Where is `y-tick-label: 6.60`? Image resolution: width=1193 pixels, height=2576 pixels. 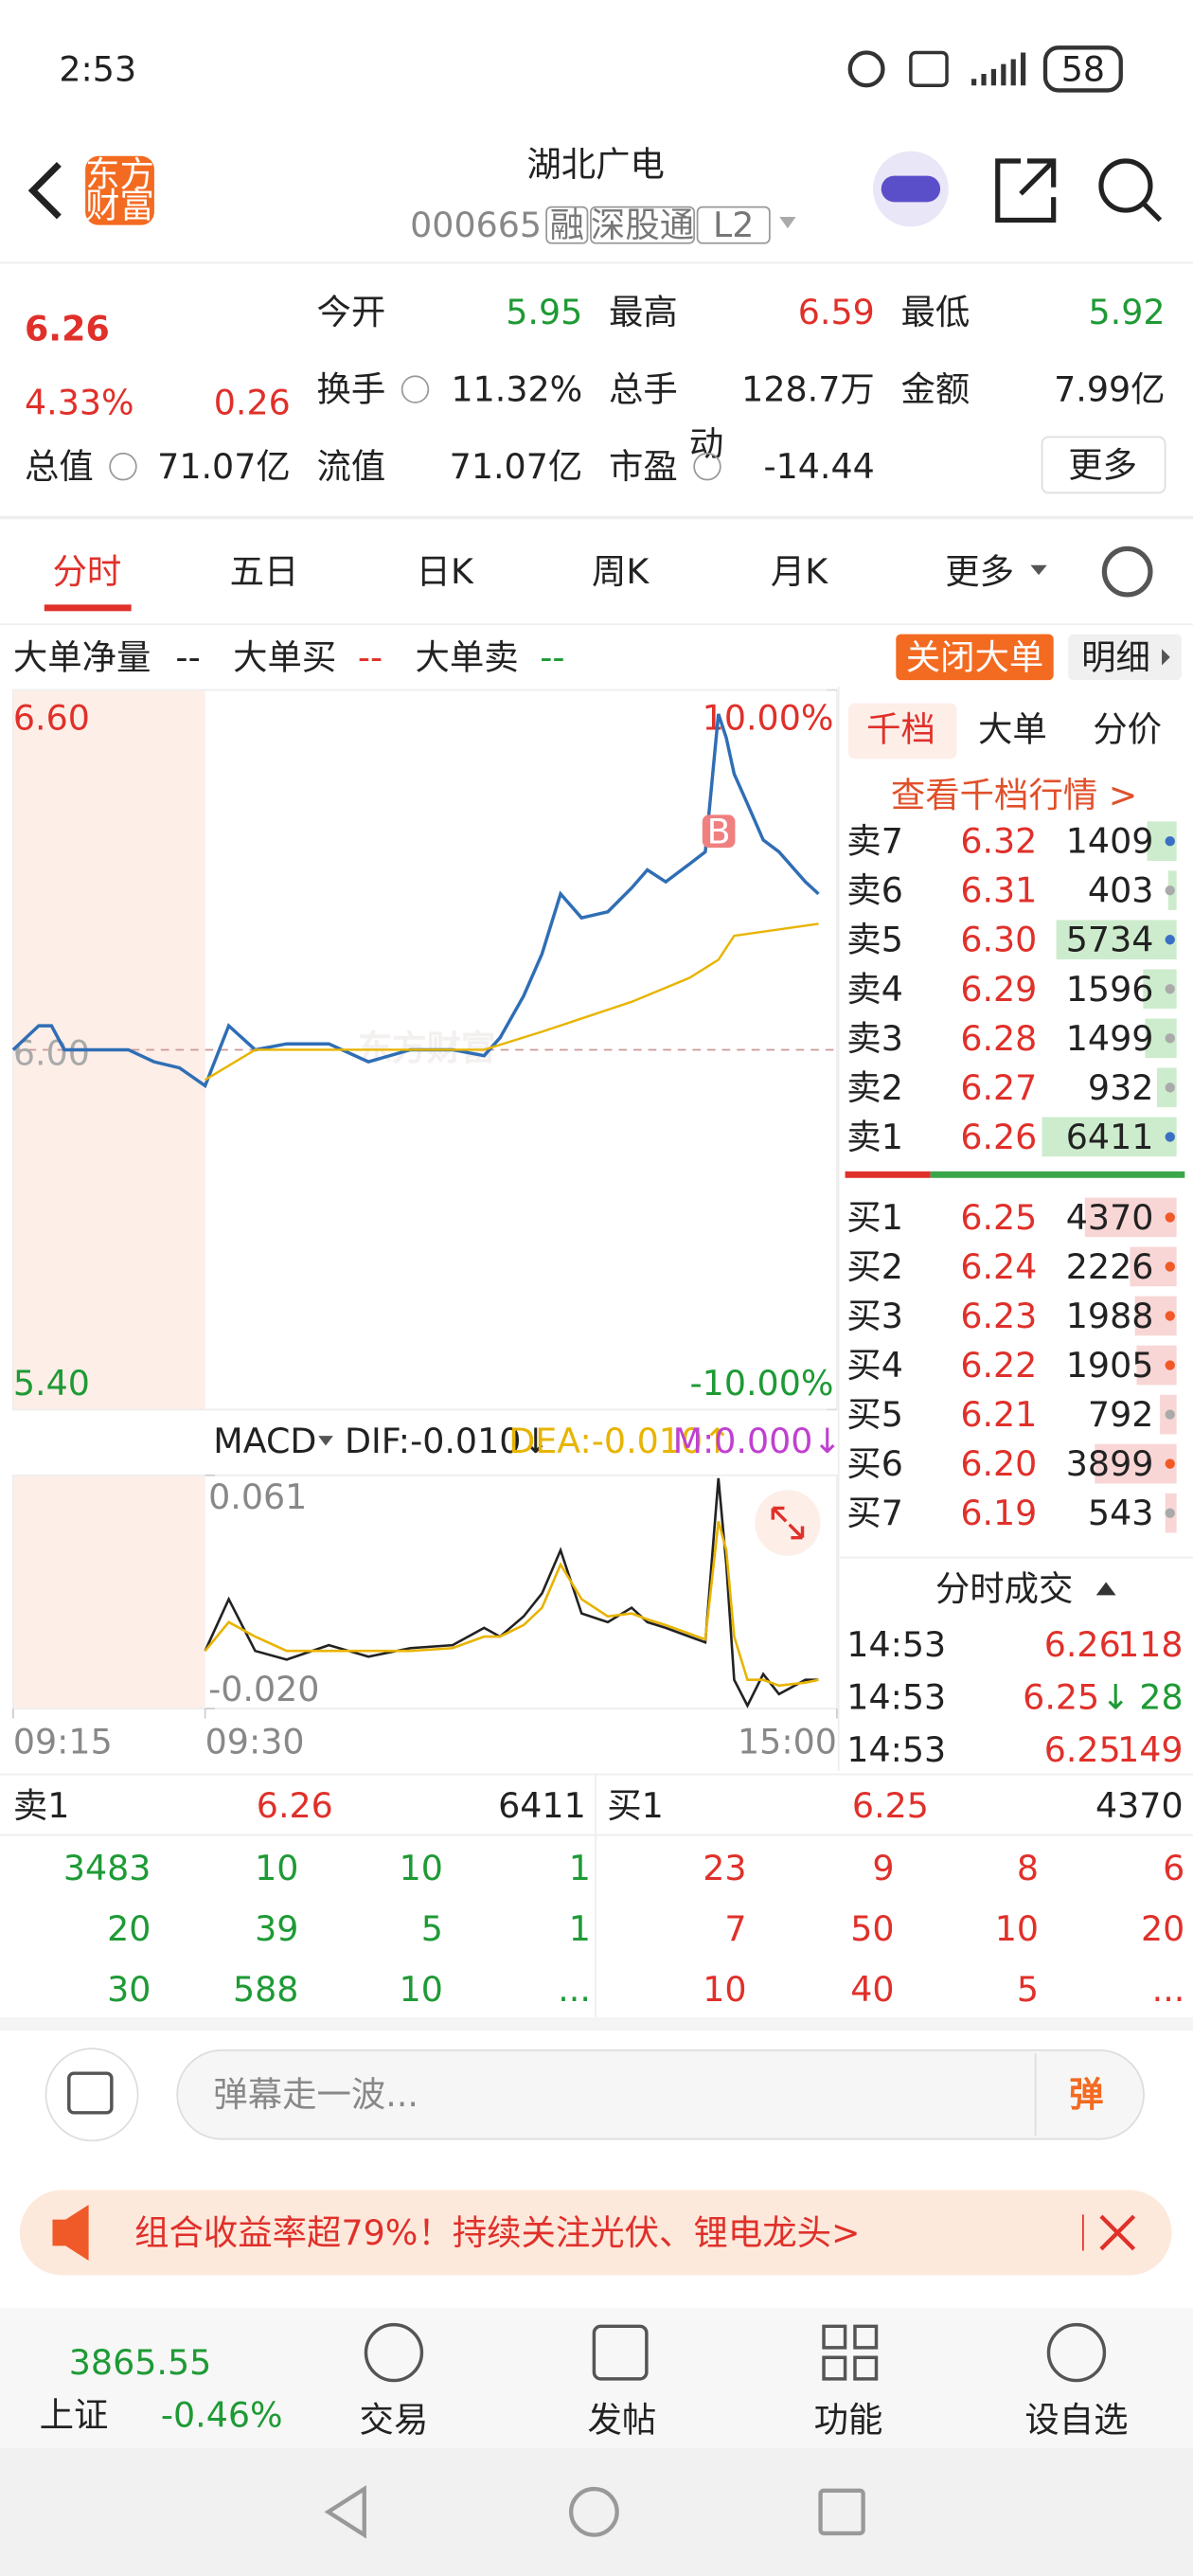 y-tick-label: 6.60 is located at coordinates (51, 718).